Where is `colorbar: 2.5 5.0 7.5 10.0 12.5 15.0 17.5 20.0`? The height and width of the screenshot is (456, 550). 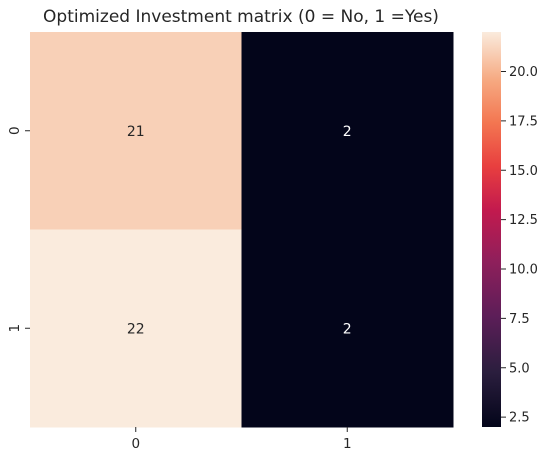
colorbar: 2.5 5.0 7.5 10.0 12.5 15.0 17.5 20.0 is located at coordinates (510, 229).